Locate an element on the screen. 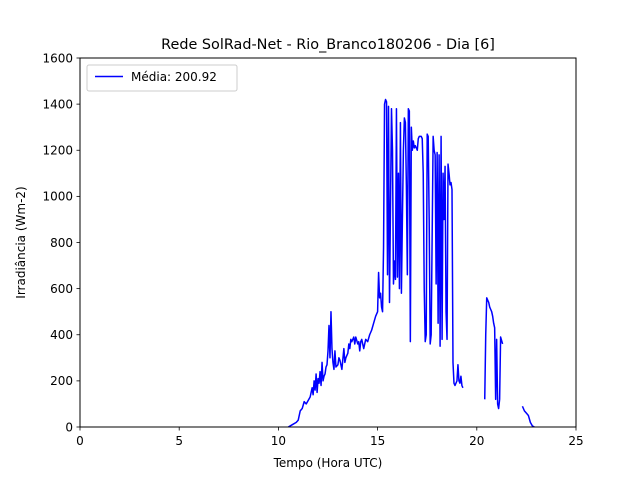 This screenshot has height=480, width=640. y-tick-label: 1600 is located at coordinates (57, 58).